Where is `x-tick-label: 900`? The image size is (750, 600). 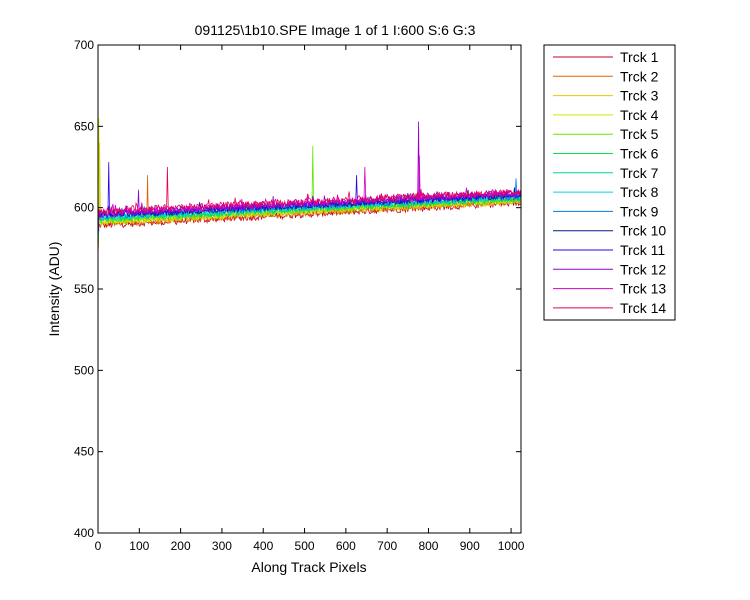 x-tick-label: 900 is located at coordinates (470, 546).